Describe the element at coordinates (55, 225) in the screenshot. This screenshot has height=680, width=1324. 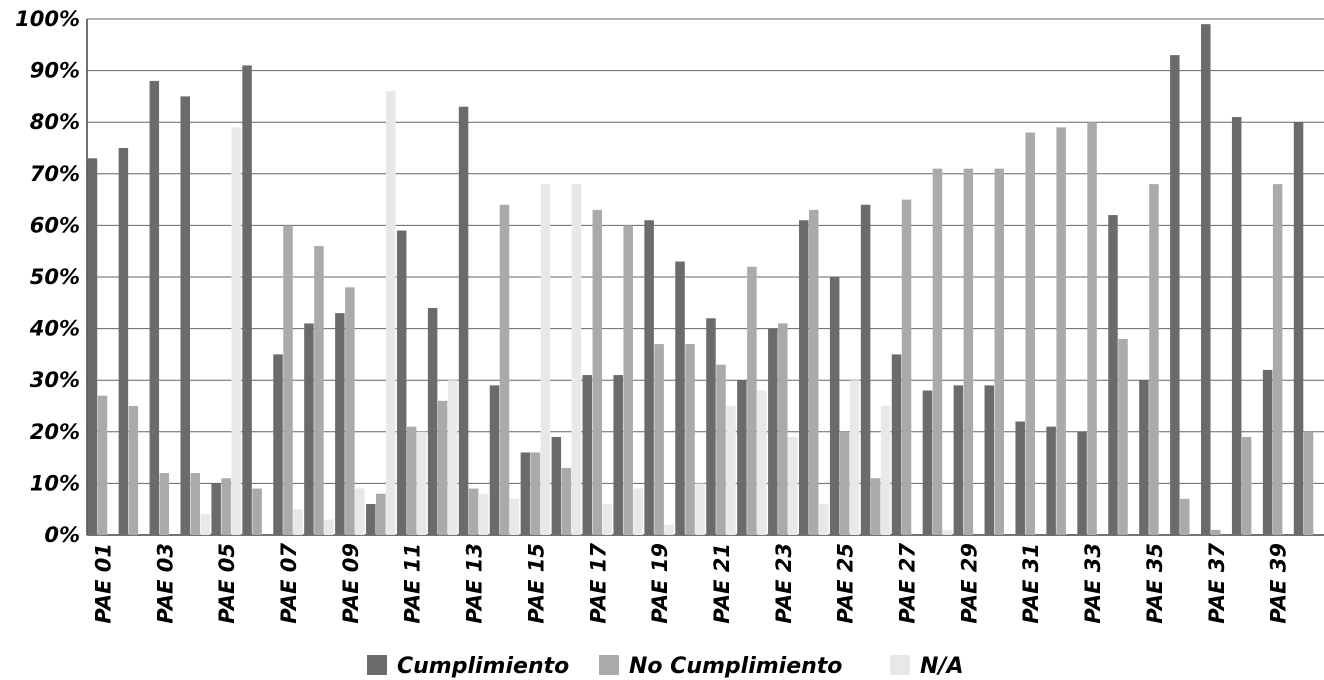
I see `y-tick-label: 60%` at that location.